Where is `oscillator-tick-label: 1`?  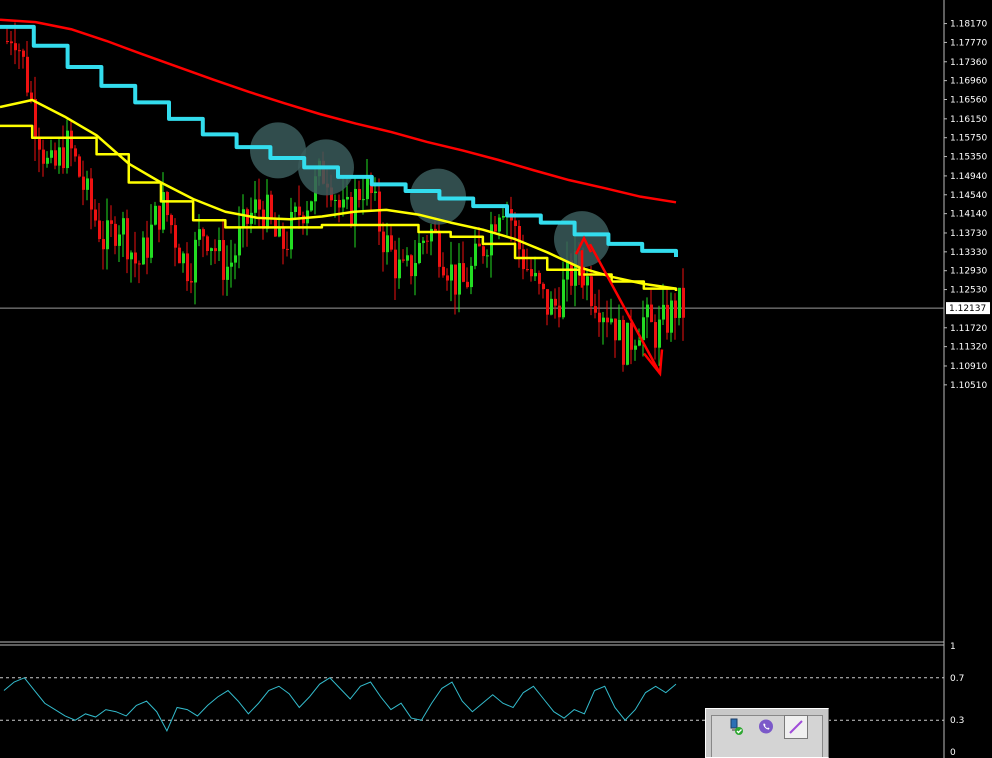
oscillator-tick-label: 1 is located at coordinates (953, 647).